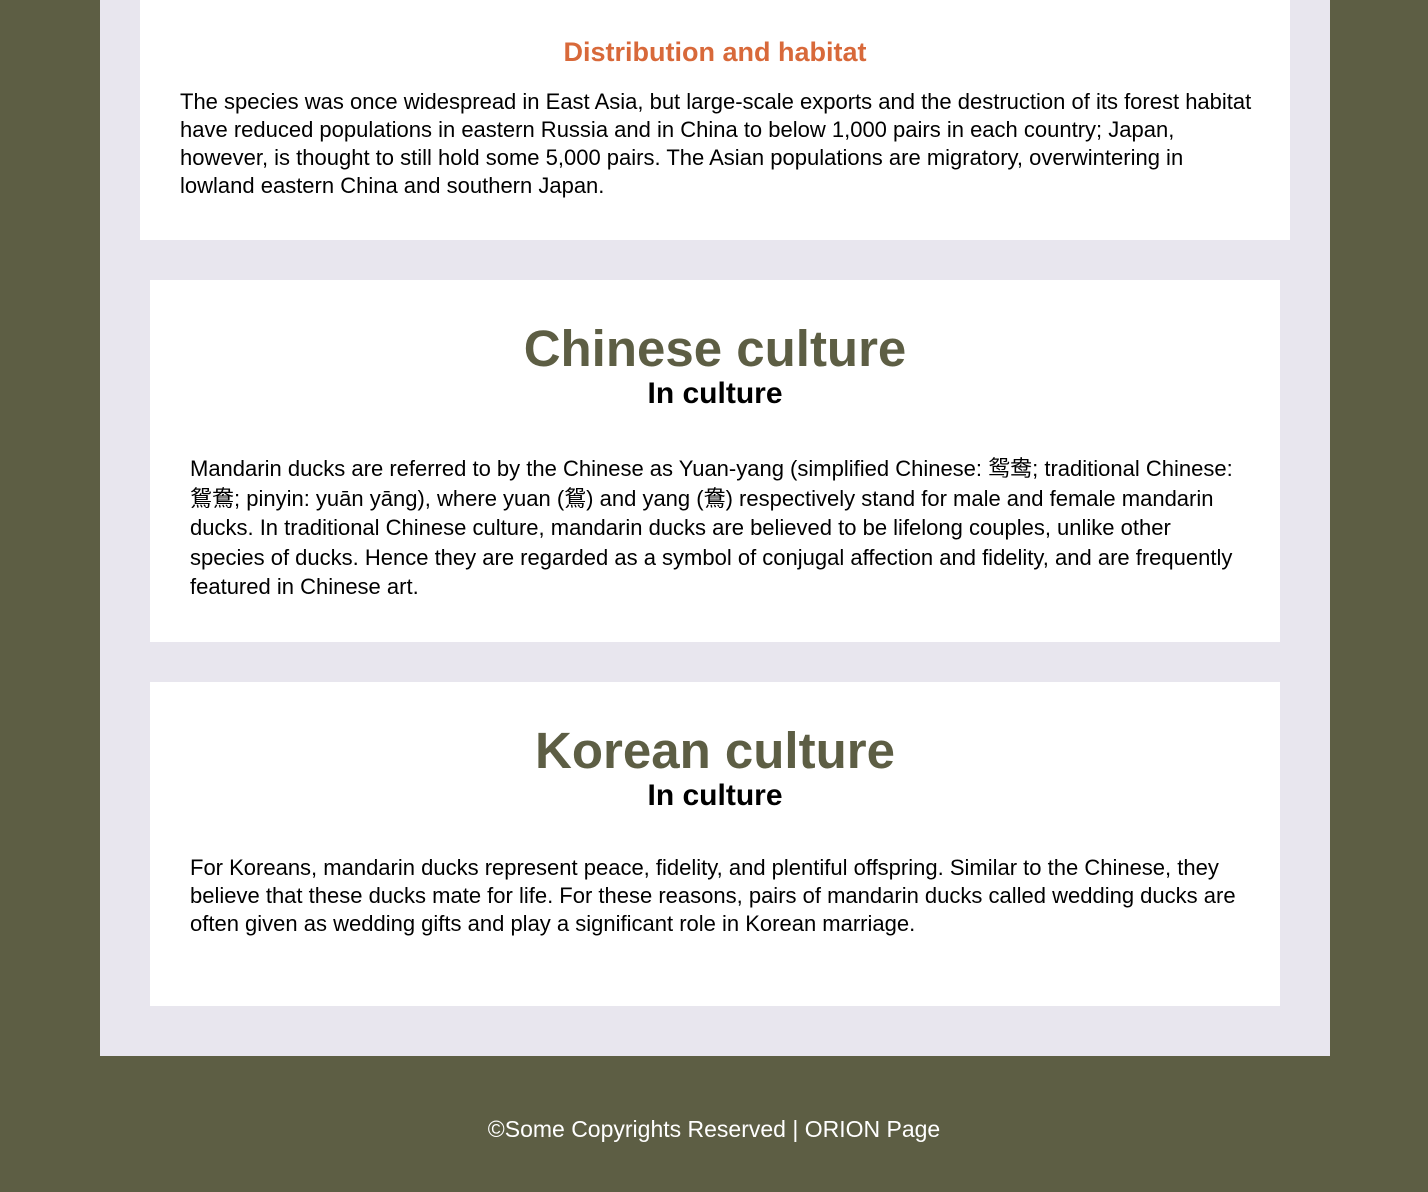 This screenshot has height=1192, width=1428. I want to click on chinese-culture-subheading: In culture, so click(715, 393).